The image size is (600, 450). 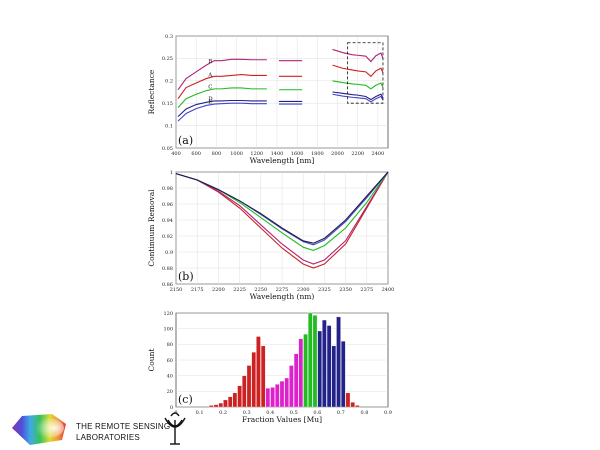 What do you see at coordinates (364, 413) in the screenshot?
I see `x-tick-label: 0.8` at bounding box center [364, 413].